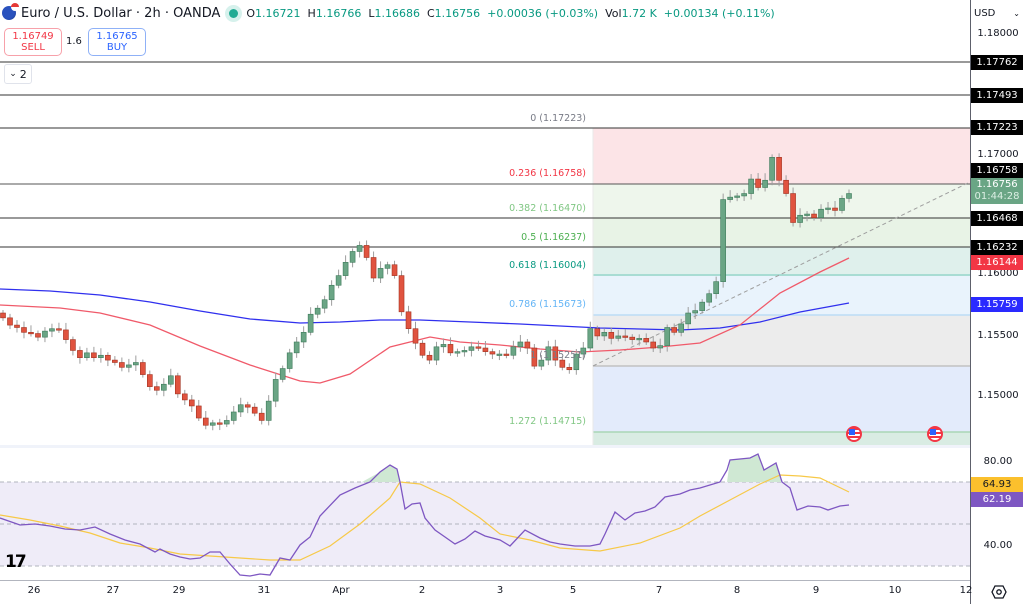 This screenshot has height=605, width=1024. Describe the element at coordinates (997, 127) in the screenshot. I see `price-tag: 1.17223` at that location.